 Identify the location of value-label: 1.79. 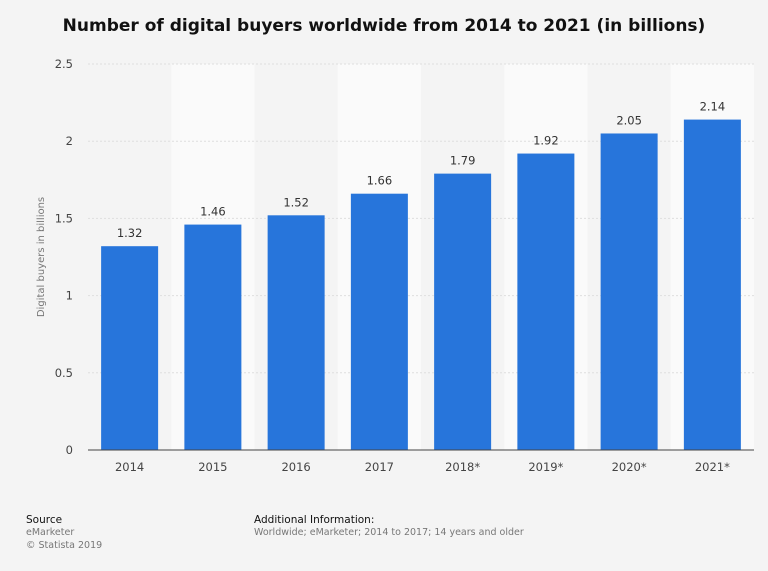
(463, 161).